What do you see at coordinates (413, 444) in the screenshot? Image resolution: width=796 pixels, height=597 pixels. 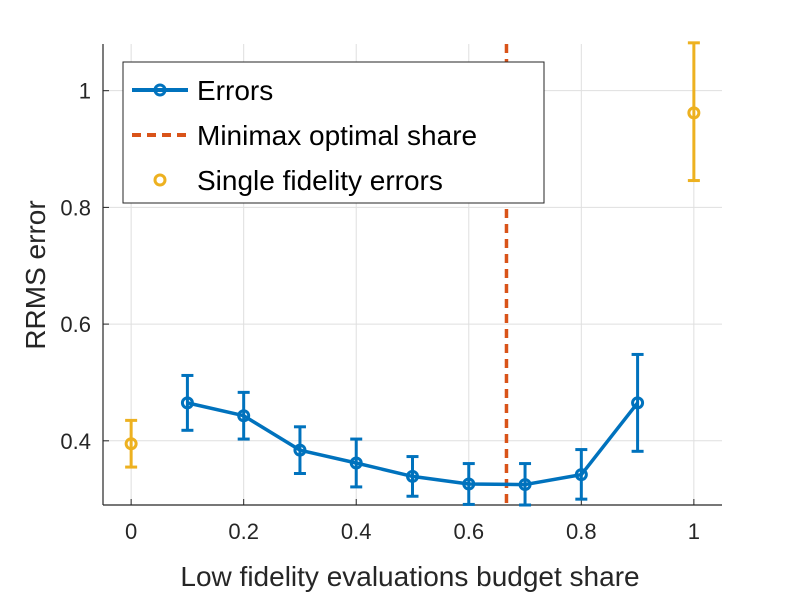 I see `errors-line` at bounding box center [413, 444].